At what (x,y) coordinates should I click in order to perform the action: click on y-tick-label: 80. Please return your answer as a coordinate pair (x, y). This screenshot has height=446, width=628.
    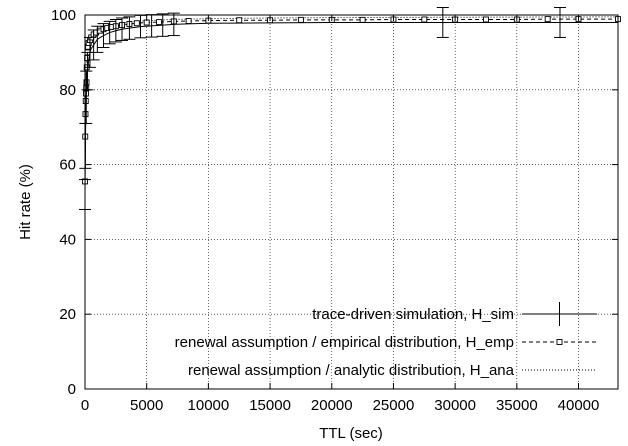
    Looking at the image, I should click on (67, 90).